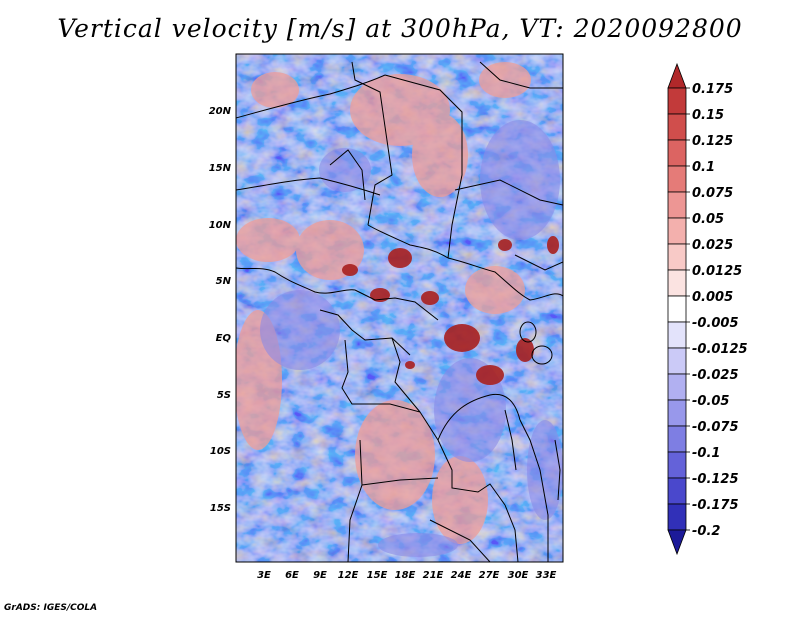 The image size is (800, 618). I want to click on footer-credit: GrADS: IGES/COLA, so click(51, 608).